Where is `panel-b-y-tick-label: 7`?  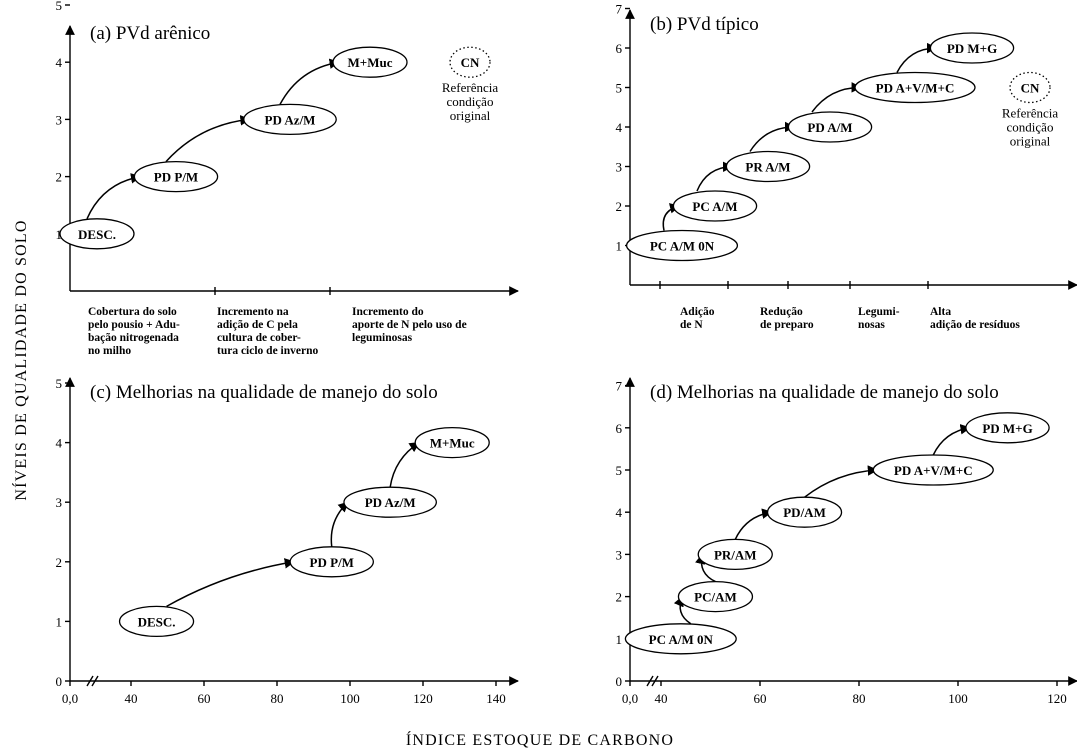 panel-b-y-tick-label: 7 is located at coordinates (619, 9).